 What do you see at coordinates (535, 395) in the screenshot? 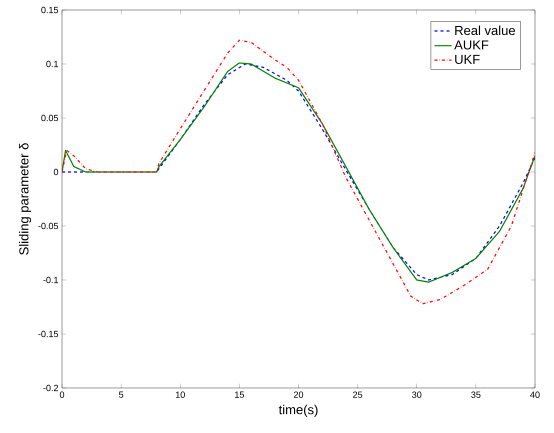
I see `x-tick-label: 40` at bounding box center [535, 395].